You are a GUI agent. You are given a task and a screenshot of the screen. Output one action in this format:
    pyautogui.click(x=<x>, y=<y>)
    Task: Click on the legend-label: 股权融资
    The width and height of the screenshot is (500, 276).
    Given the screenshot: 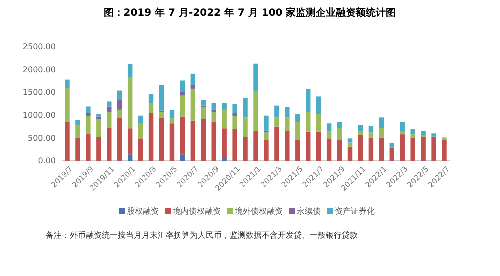 What is the action you would take?
    pyautogui.click(x=143, y=211)
    